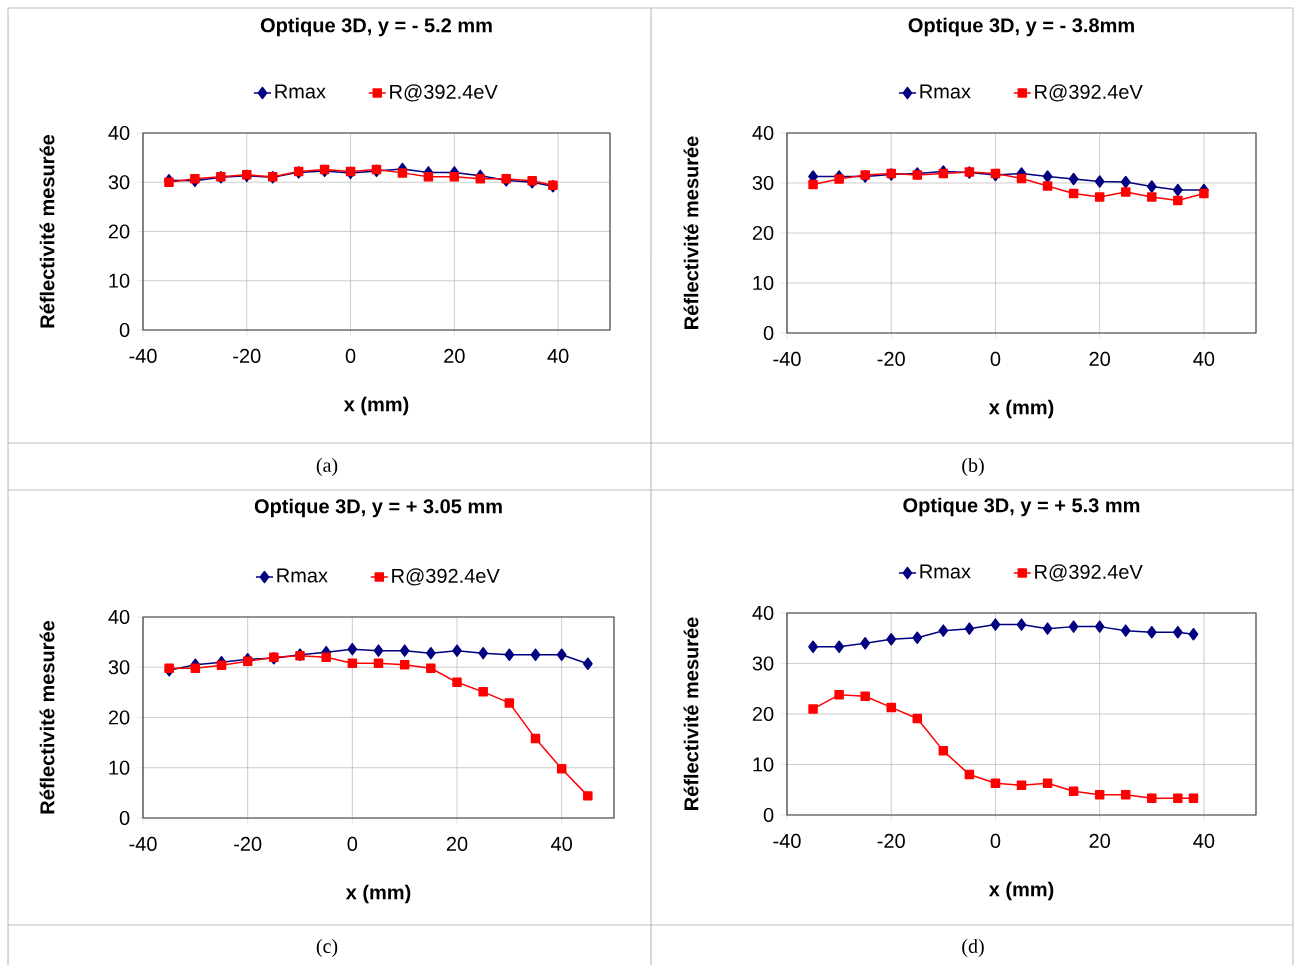  What do you see at coordinates (973, 948) in the screenshot?
I see `text: (d)` at bounding box center [973, 948].